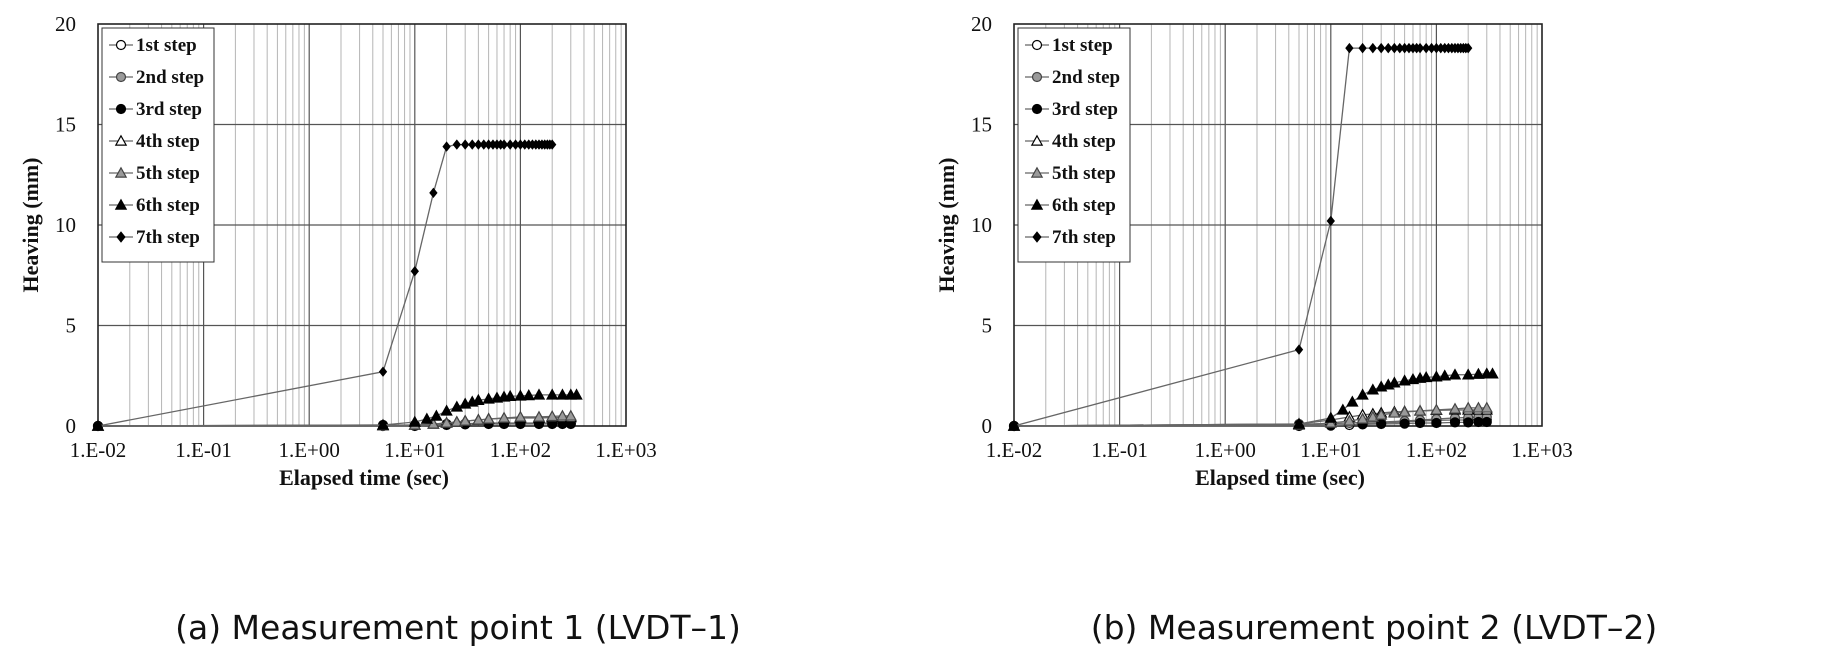  Describe the element at coordinates (1280, 477) in the screenshot. I see `x-axis-title: Elapsed time (sec)` at that location.